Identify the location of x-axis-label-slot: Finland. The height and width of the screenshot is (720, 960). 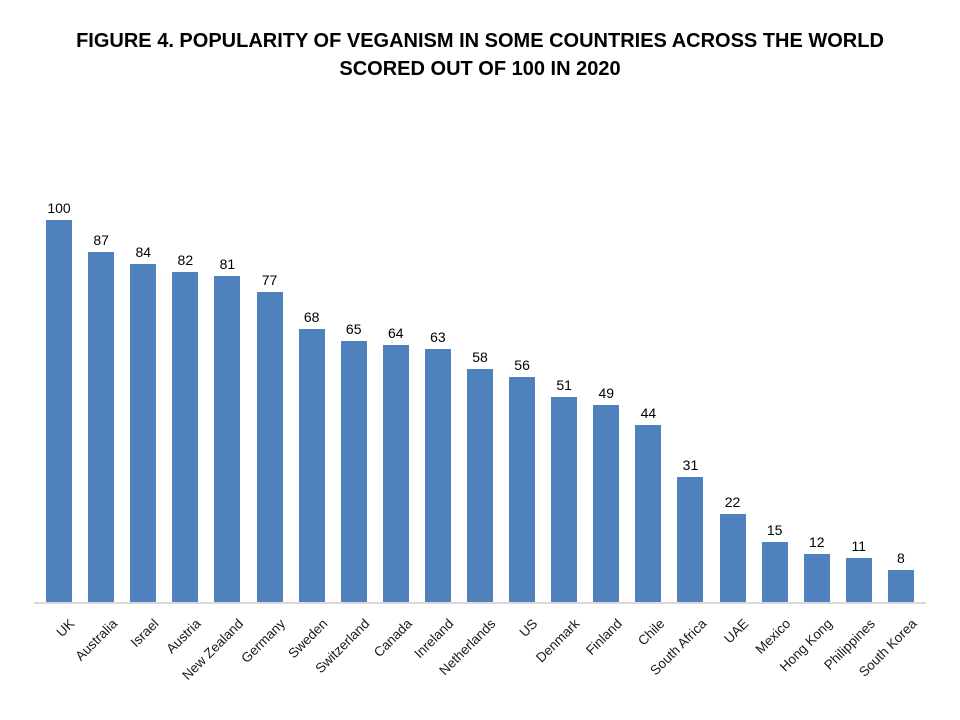
(604, 661).